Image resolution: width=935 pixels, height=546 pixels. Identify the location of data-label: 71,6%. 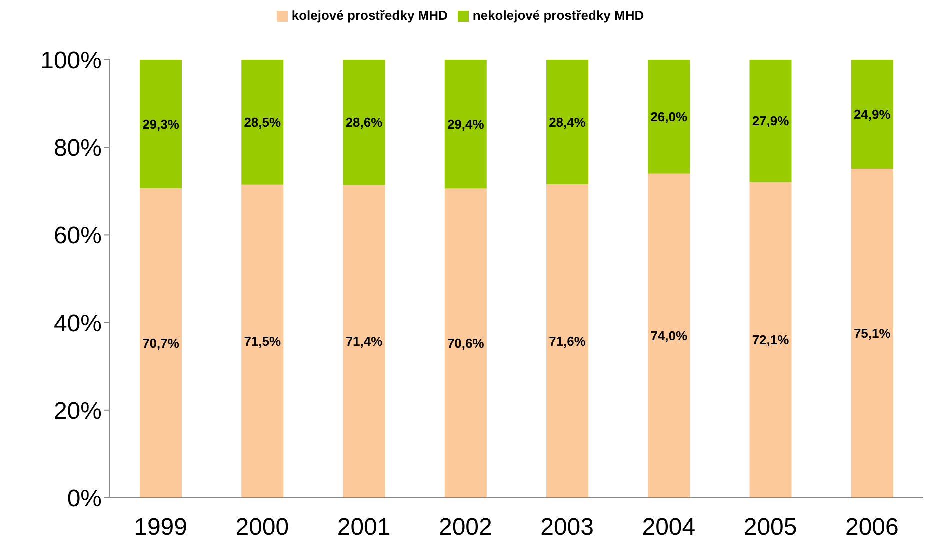
(567, 341).